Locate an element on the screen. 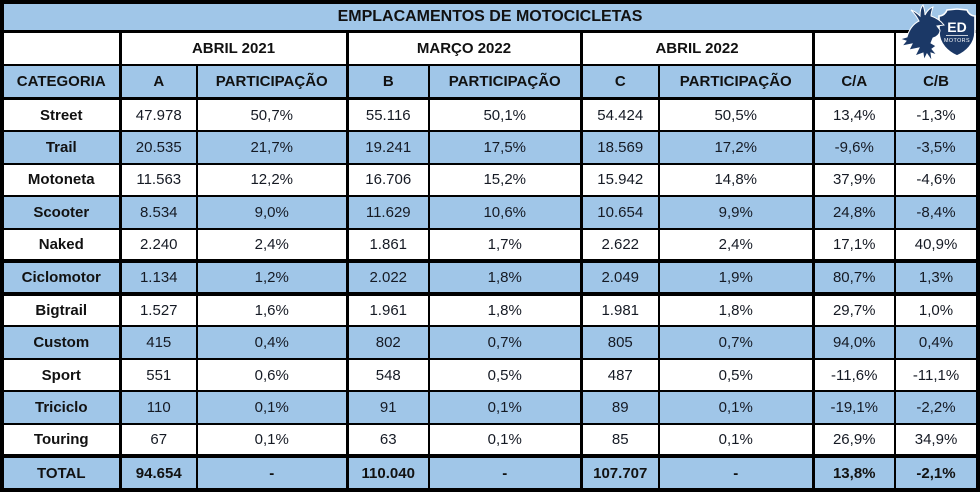 Image resolution: width=980 pixels, height=492 pixels. value-a-cell: 20.535 is located at coordinates (158, 147).